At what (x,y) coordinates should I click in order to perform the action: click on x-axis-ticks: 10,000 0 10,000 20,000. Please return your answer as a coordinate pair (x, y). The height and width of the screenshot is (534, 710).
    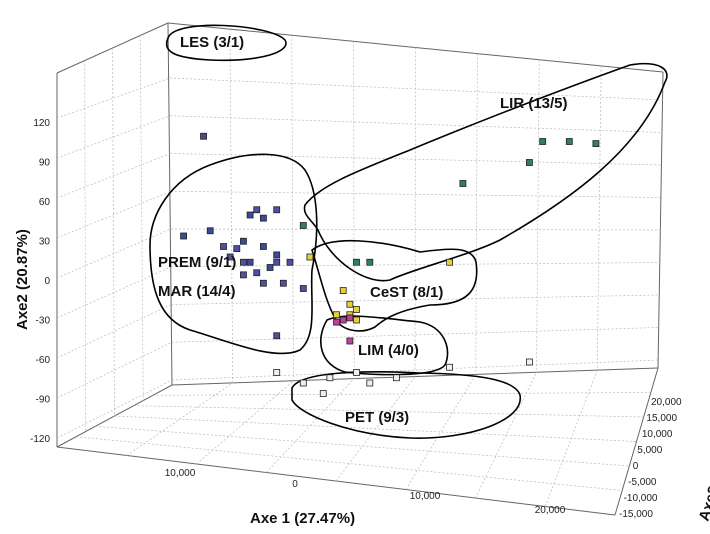
    Looking at the image, I should click on (365, 492).